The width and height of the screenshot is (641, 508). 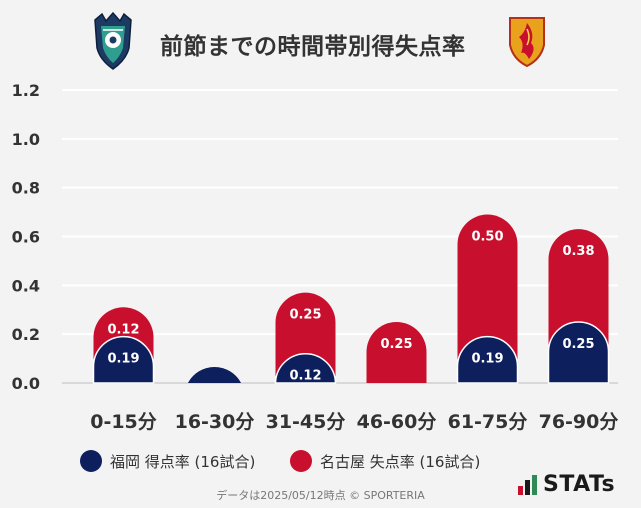 What do you see at coordinates (397, 422) in the screenshot?
I see `x-tick-label: 46-60分` at bounding box center [397, 422].